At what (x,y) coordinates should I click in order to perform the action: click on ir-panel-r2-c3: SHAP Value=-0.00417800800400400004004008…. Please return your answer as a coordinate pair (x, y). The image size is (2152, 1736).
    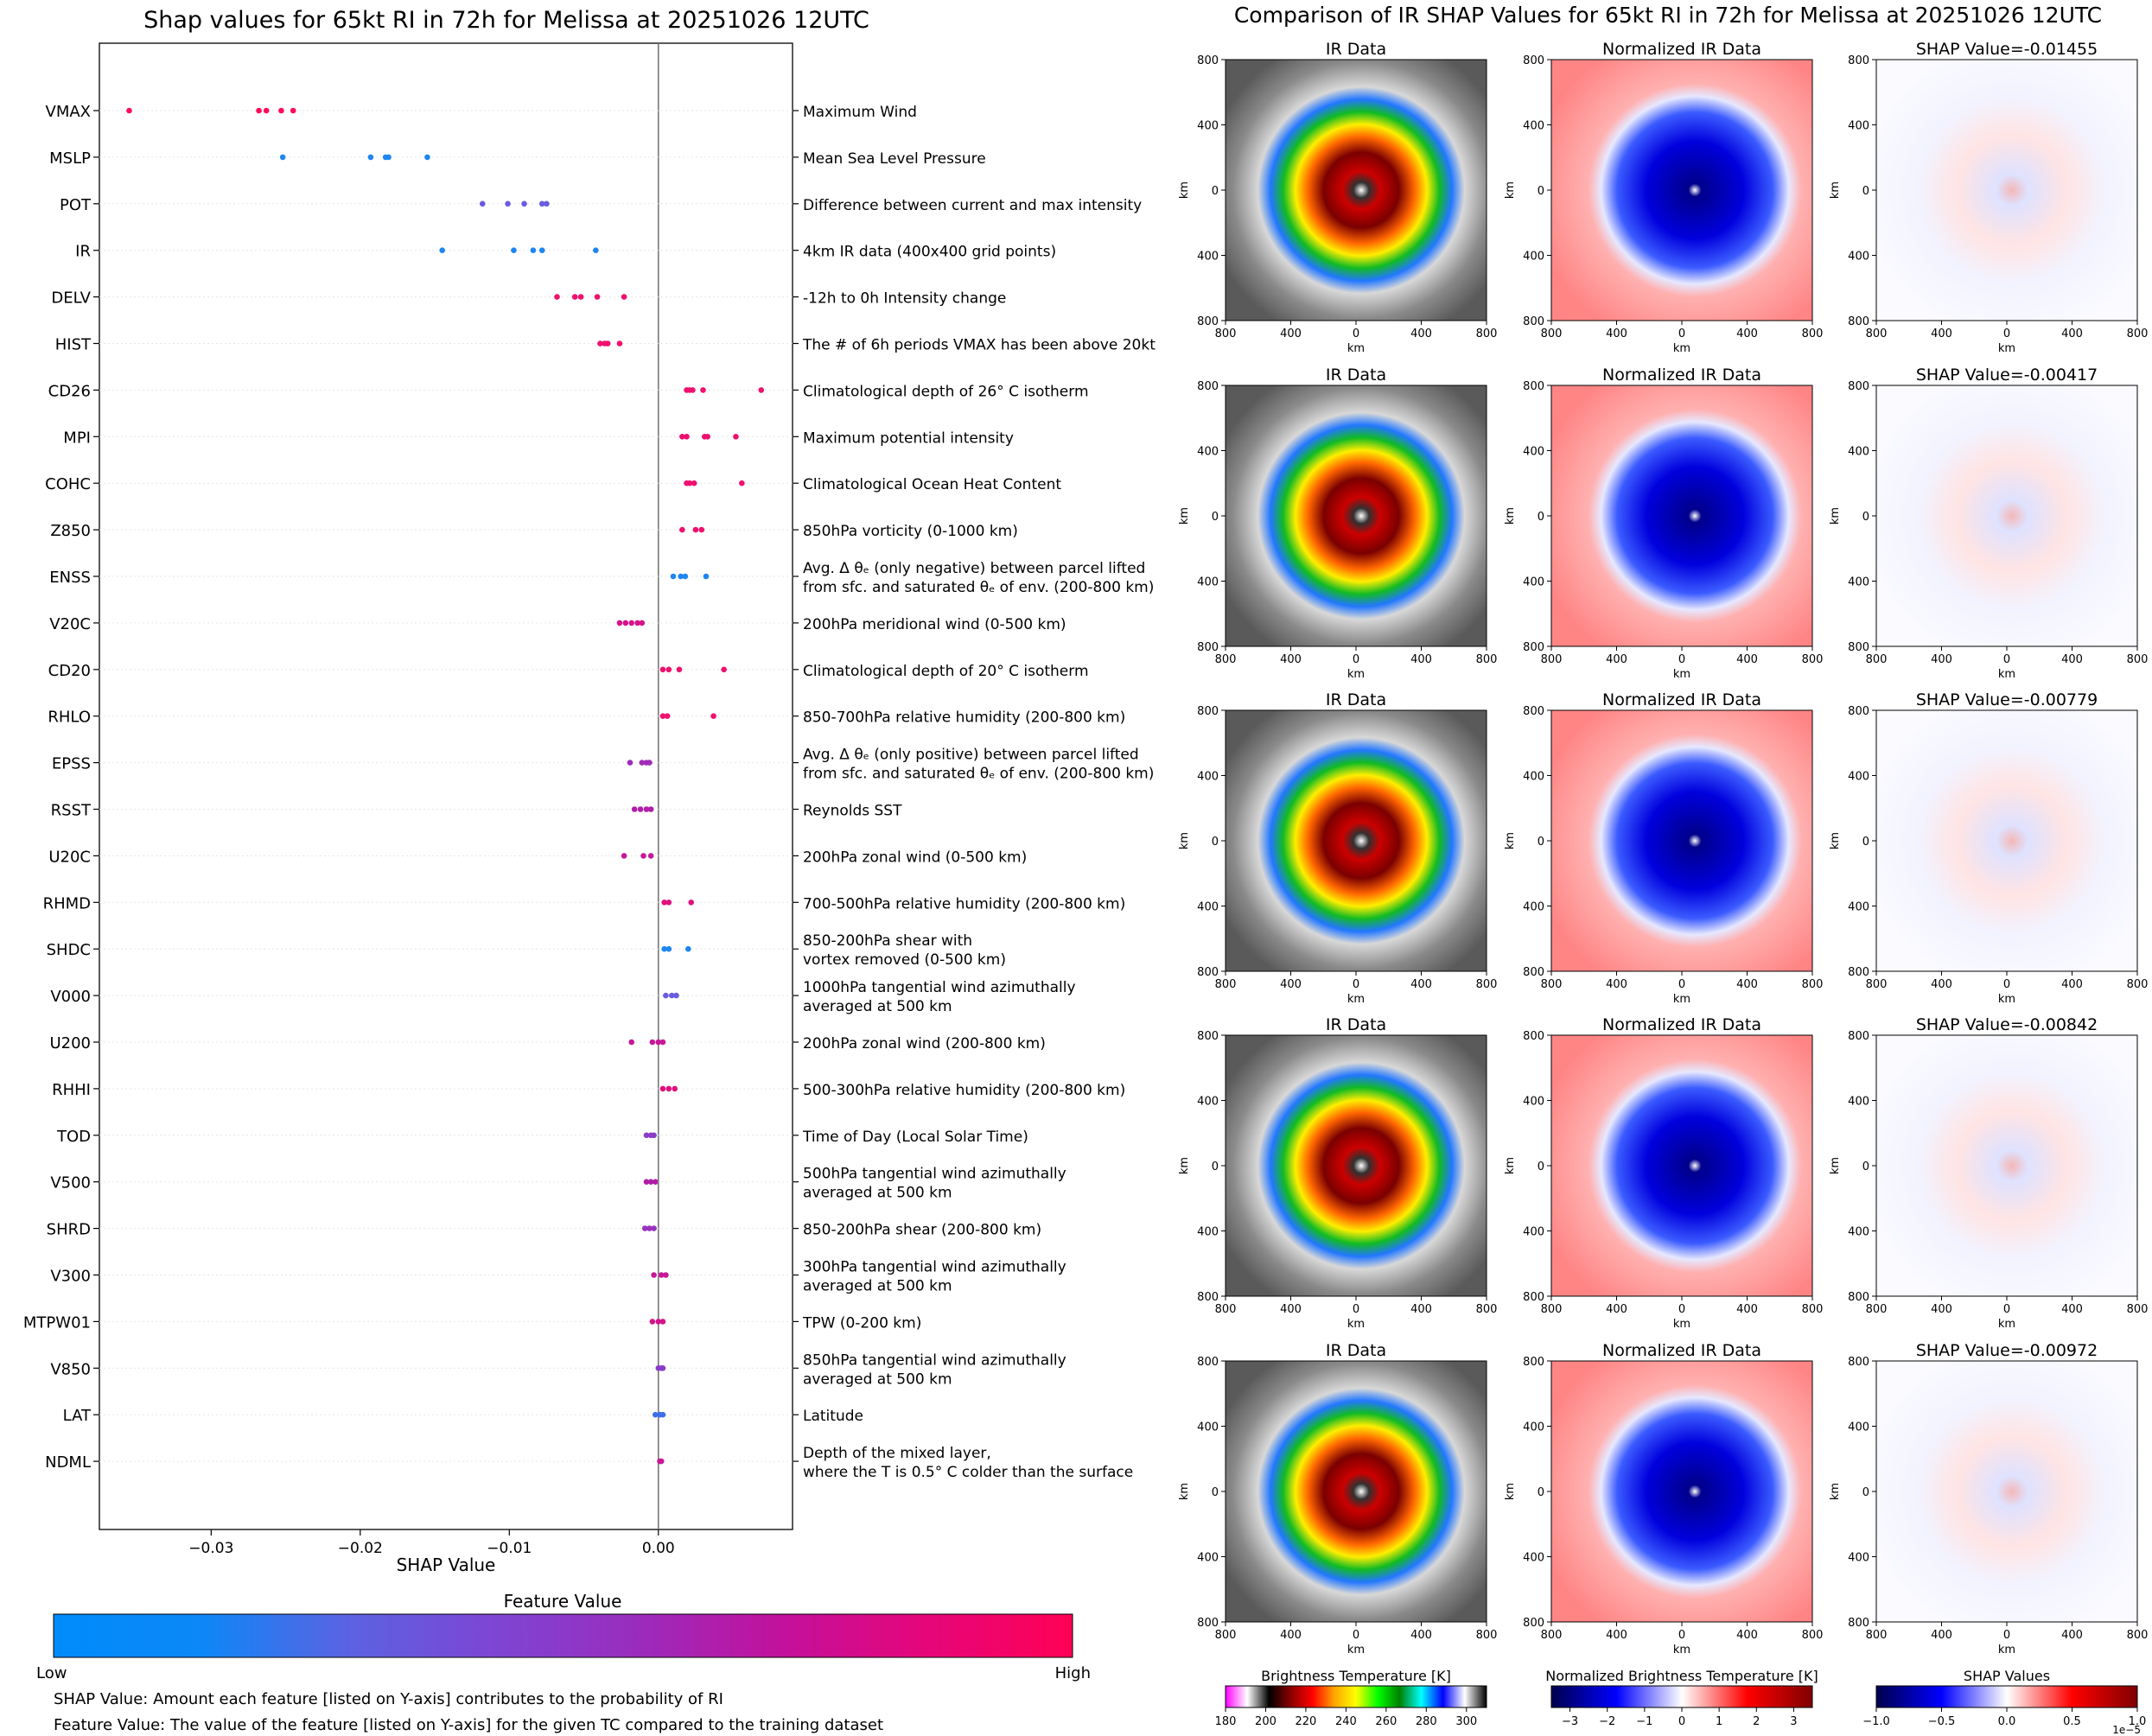
    Looking at the image, I should click on (1988, 523).